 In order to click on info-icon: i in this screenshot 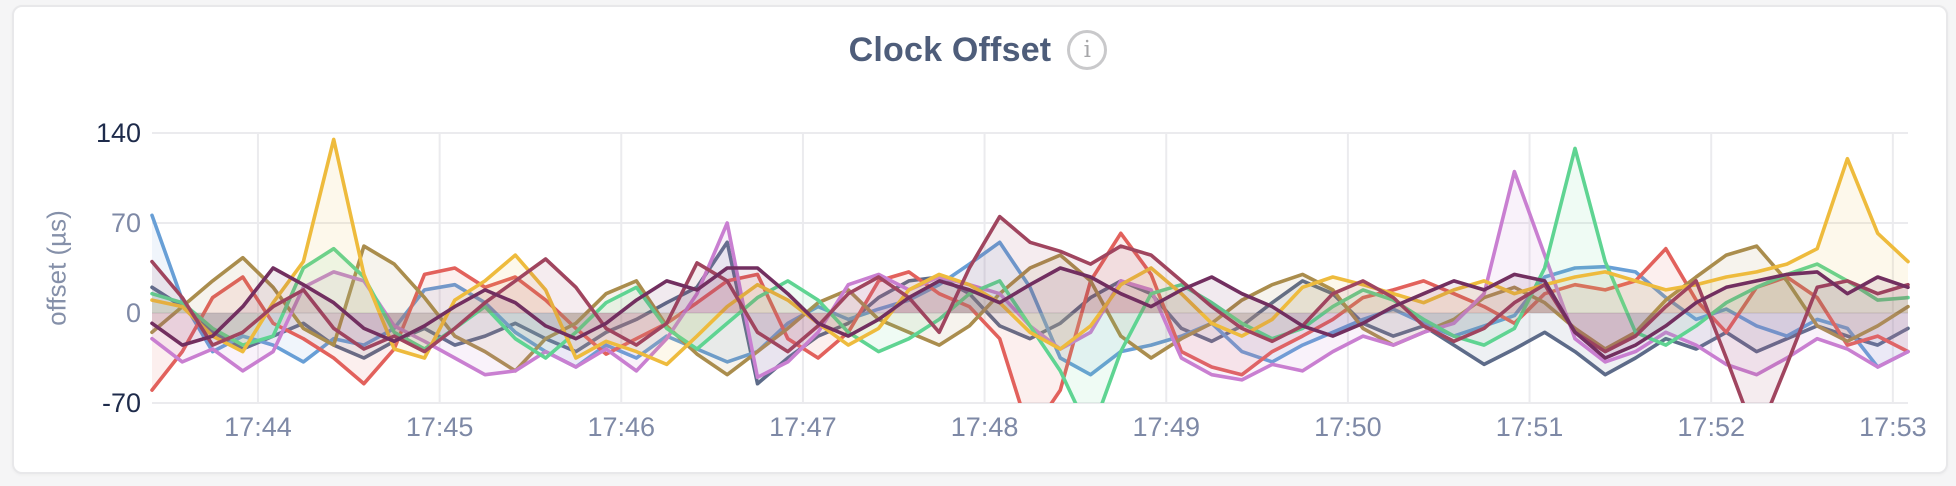, I will do `click(1087, 50)`.